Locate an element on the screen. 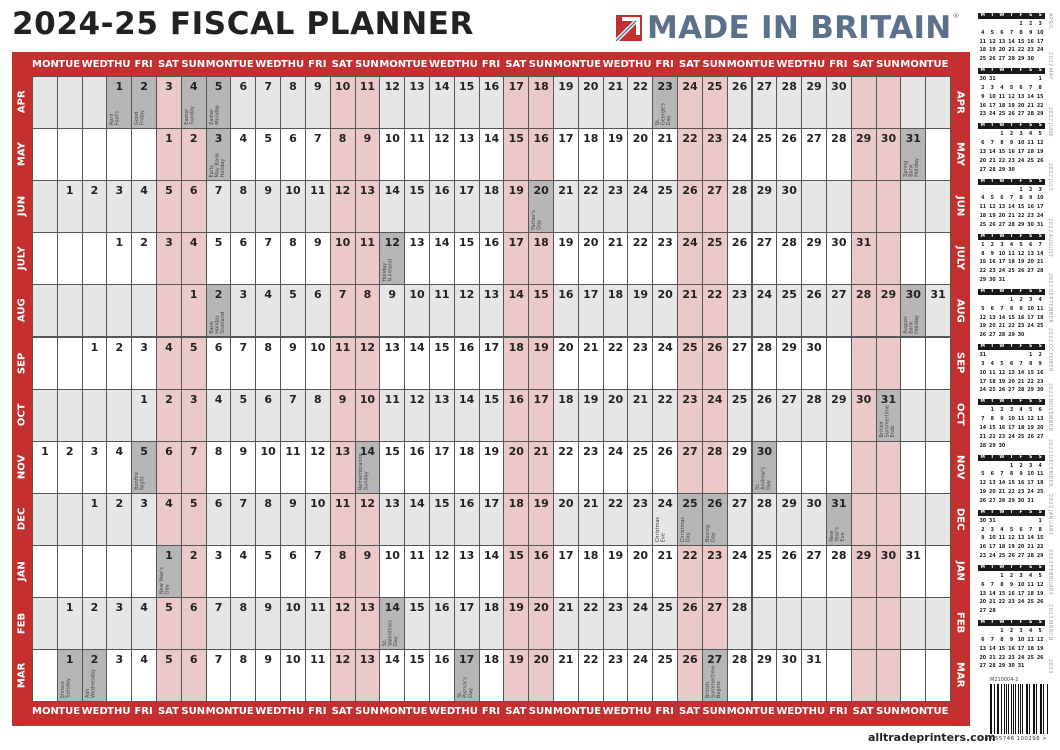  day-cell: 5 Easter Monday is located at coordinates (218, 103).